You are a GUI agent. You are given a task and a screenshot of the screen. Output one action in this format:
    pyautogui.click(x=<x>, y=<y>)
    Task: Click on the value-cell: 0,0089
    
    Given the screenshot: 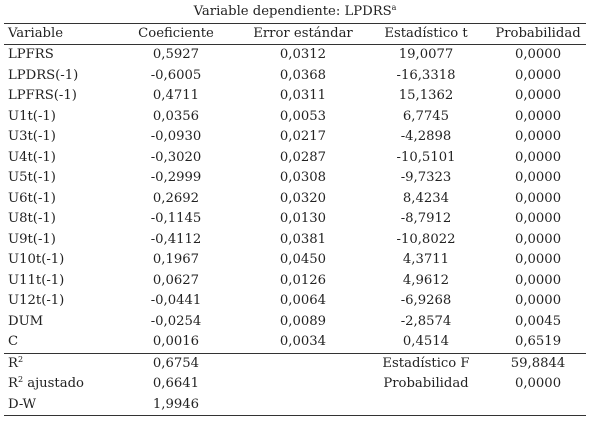 What is the action you would take?
    pyautogui.click(x=303, y=321)
    